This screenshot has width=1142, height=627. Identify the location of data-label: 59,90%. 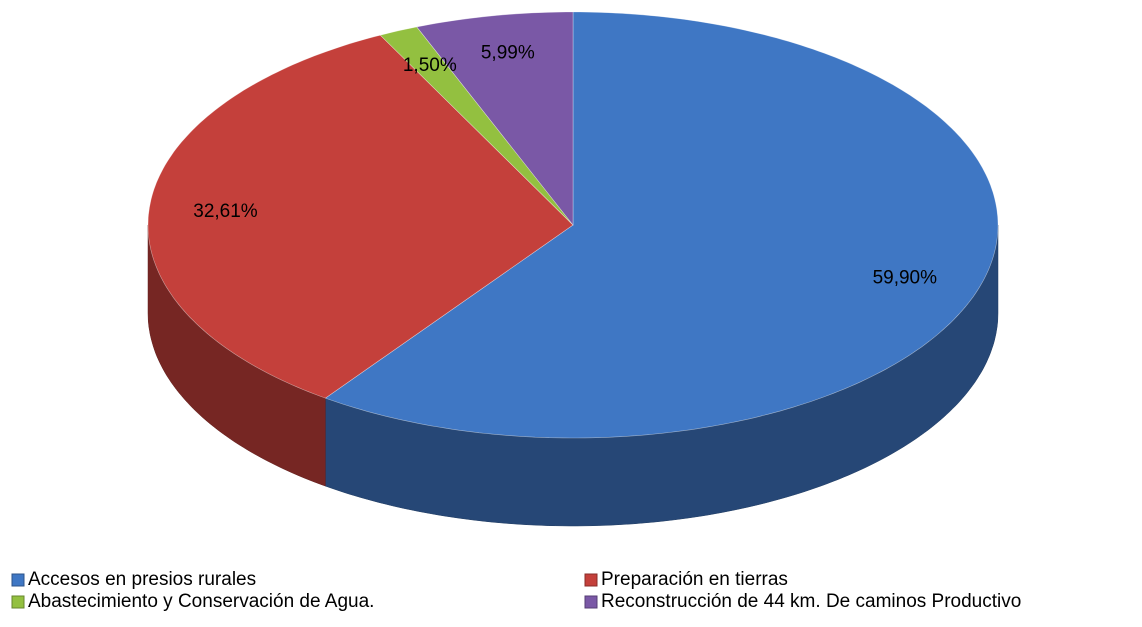
(905, 278).